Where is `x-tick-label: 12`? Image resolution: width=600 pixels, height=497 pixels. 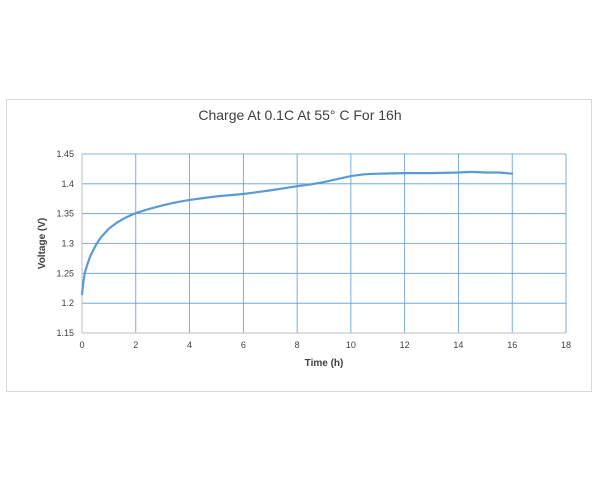 x-tick-label: 12 is located at coordinates (405, 345).